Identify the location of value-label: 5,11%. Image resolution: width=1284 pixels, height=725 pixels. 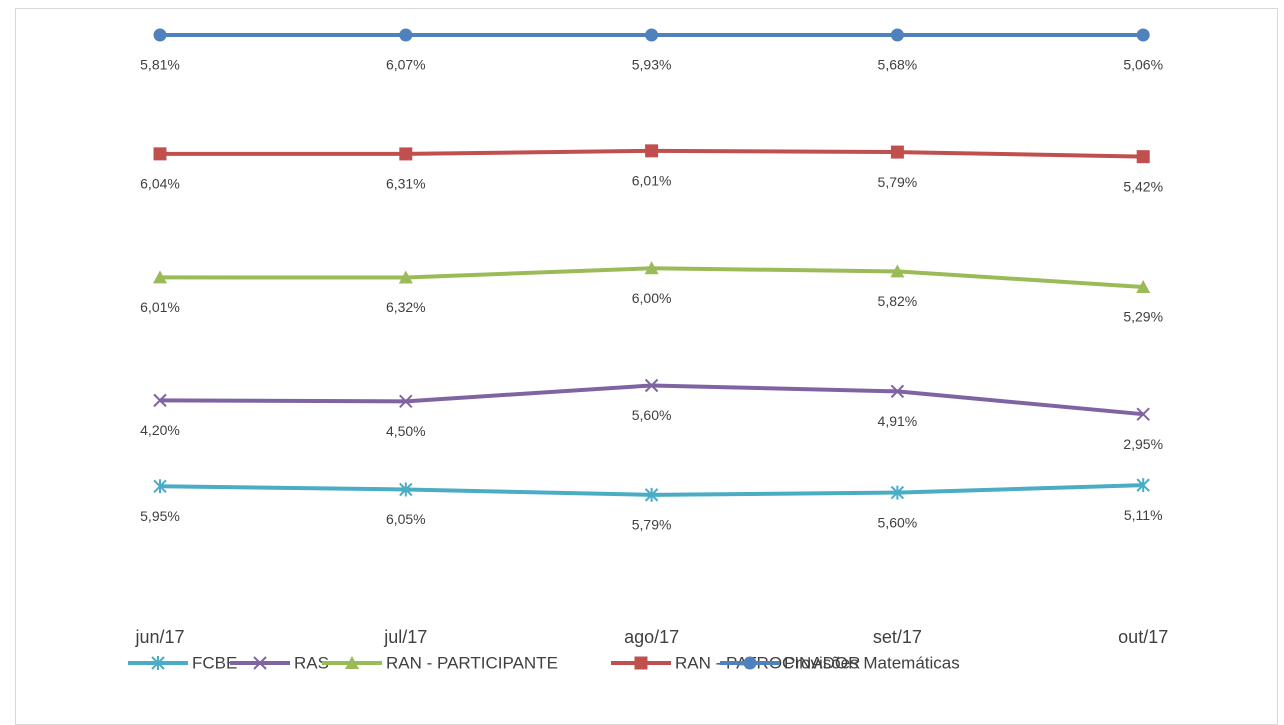
(1143, 515).